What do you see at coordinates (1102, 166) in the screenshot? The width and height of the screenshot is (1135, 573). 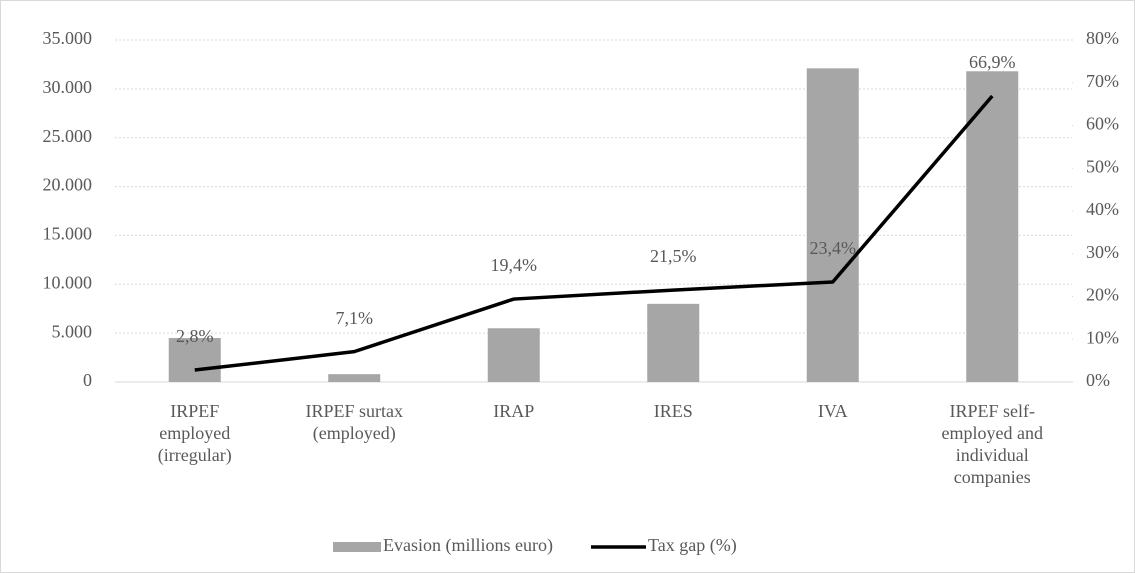 I see `y2-tick-label: 50%` at bounding box center [1102, 166].